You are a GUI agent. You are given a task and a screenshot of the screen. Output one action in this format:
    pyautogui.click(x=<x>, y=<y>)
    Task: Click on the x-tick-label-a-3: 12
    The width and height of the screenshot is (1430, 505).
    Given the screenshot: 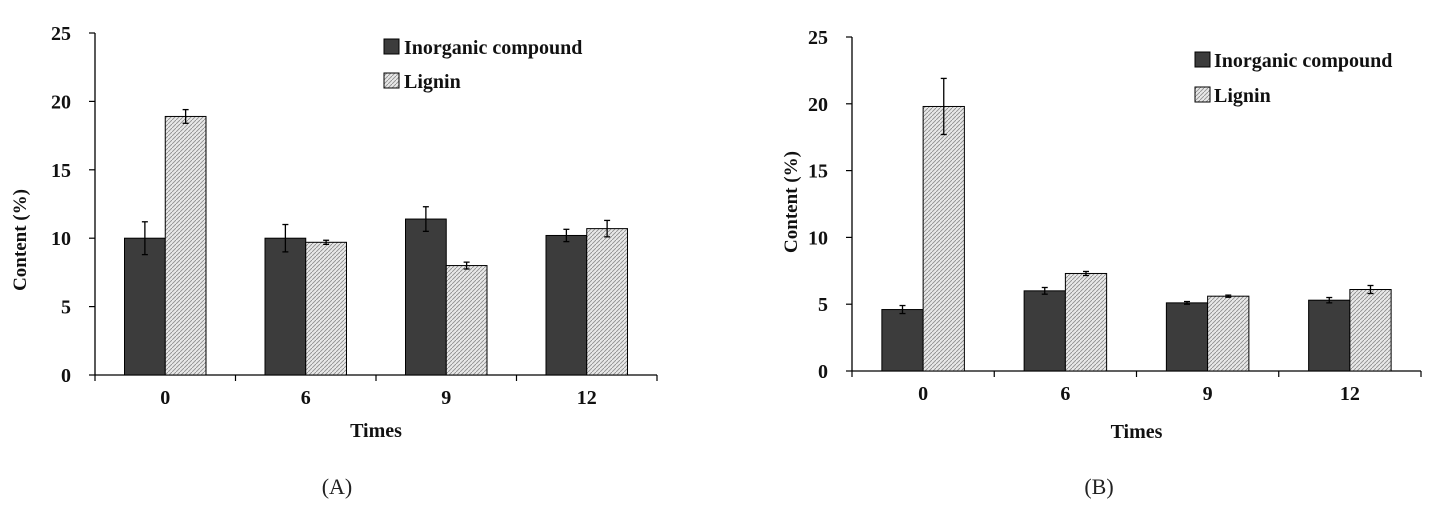 What is the action you would take?
    pyautogui.click(x=587, y=398)
    